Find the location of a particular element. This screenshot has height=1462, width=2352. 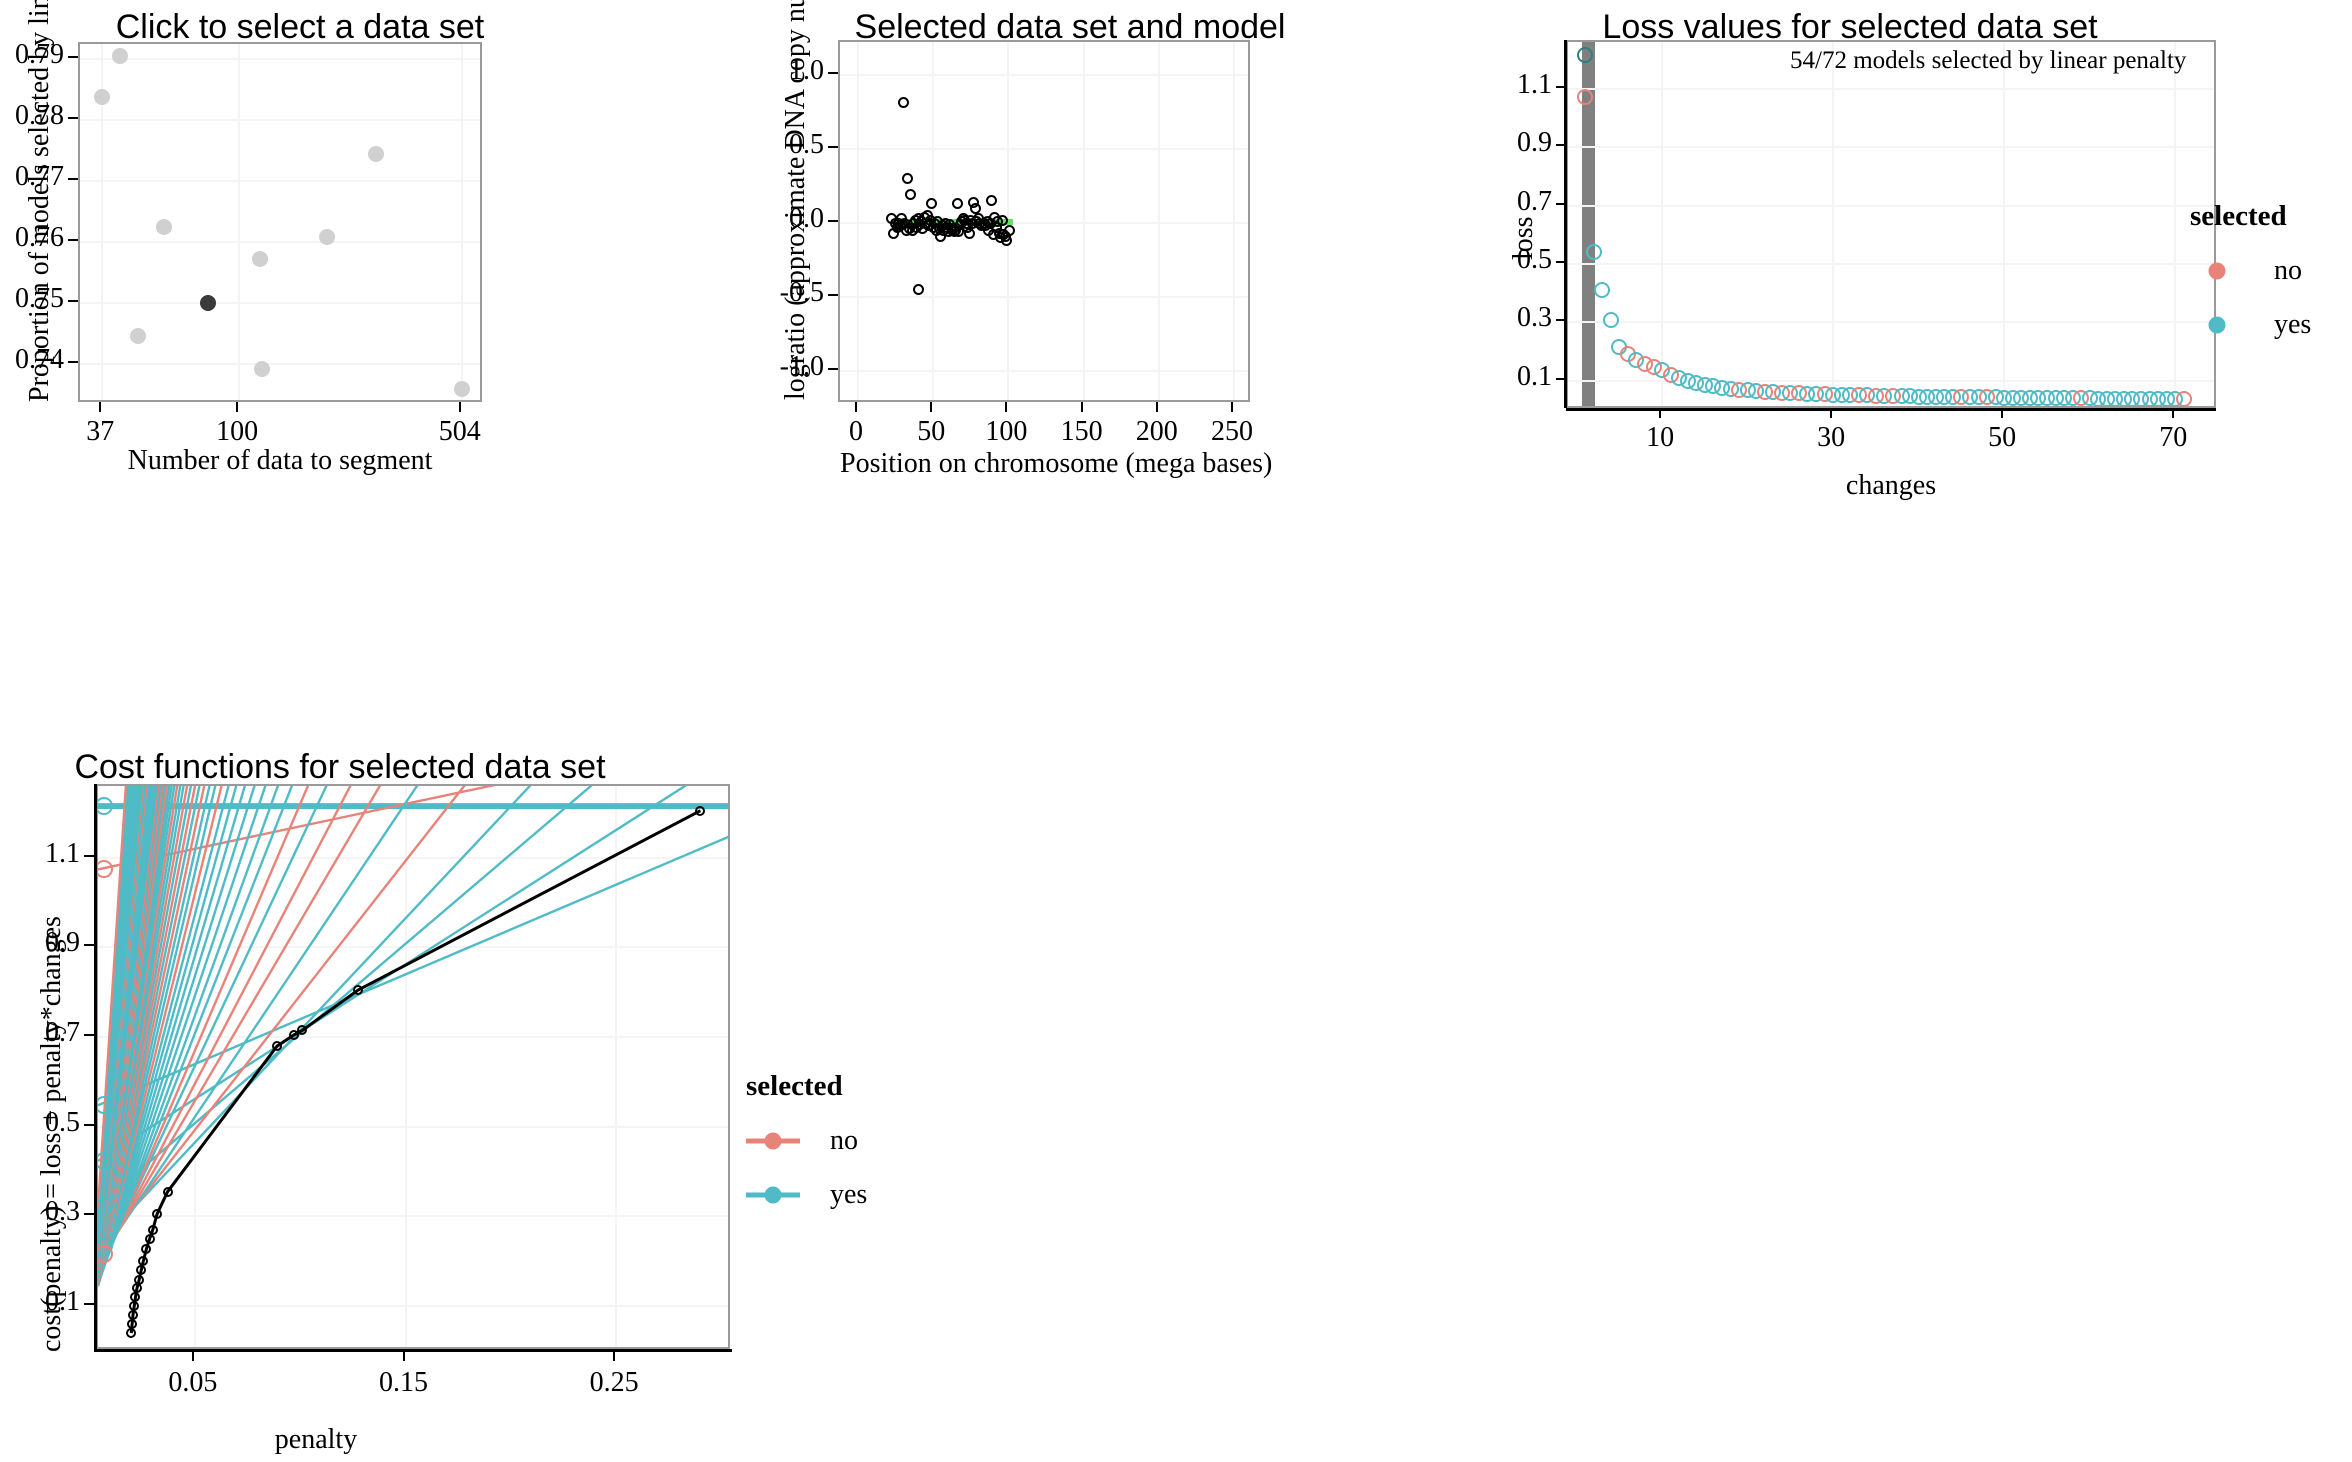

x-axis-line is located at coordinates (413, 1350).